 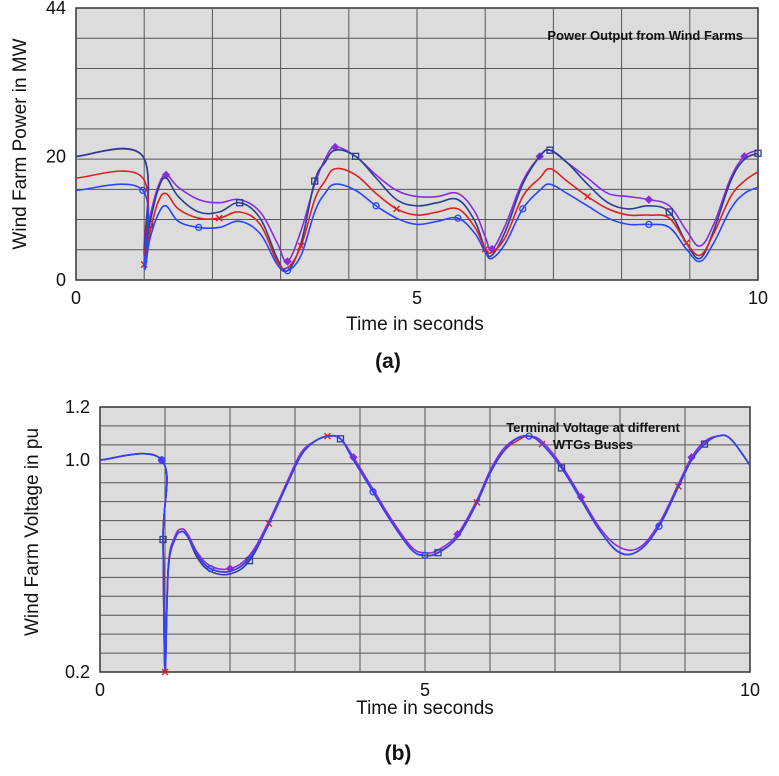 I want to click on chart-annotation: Terminal Voltage at different, so click(x=593, y=427).